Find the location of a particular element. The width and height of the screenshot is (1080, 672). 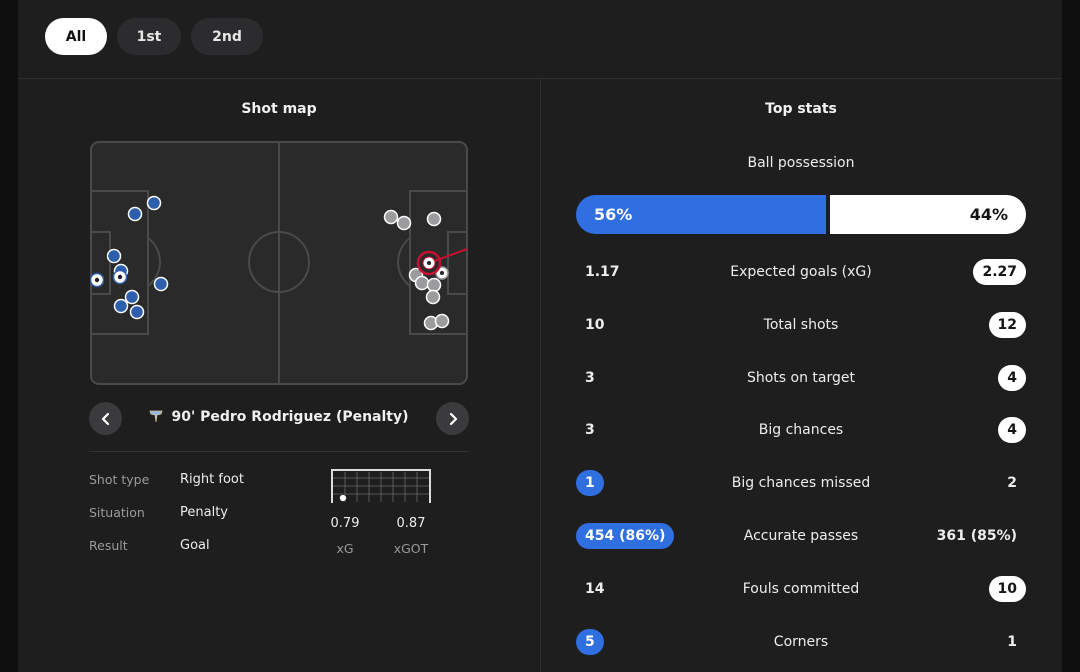

shot-player: Pedro Rodriguez is located at coordinates (266, 417).